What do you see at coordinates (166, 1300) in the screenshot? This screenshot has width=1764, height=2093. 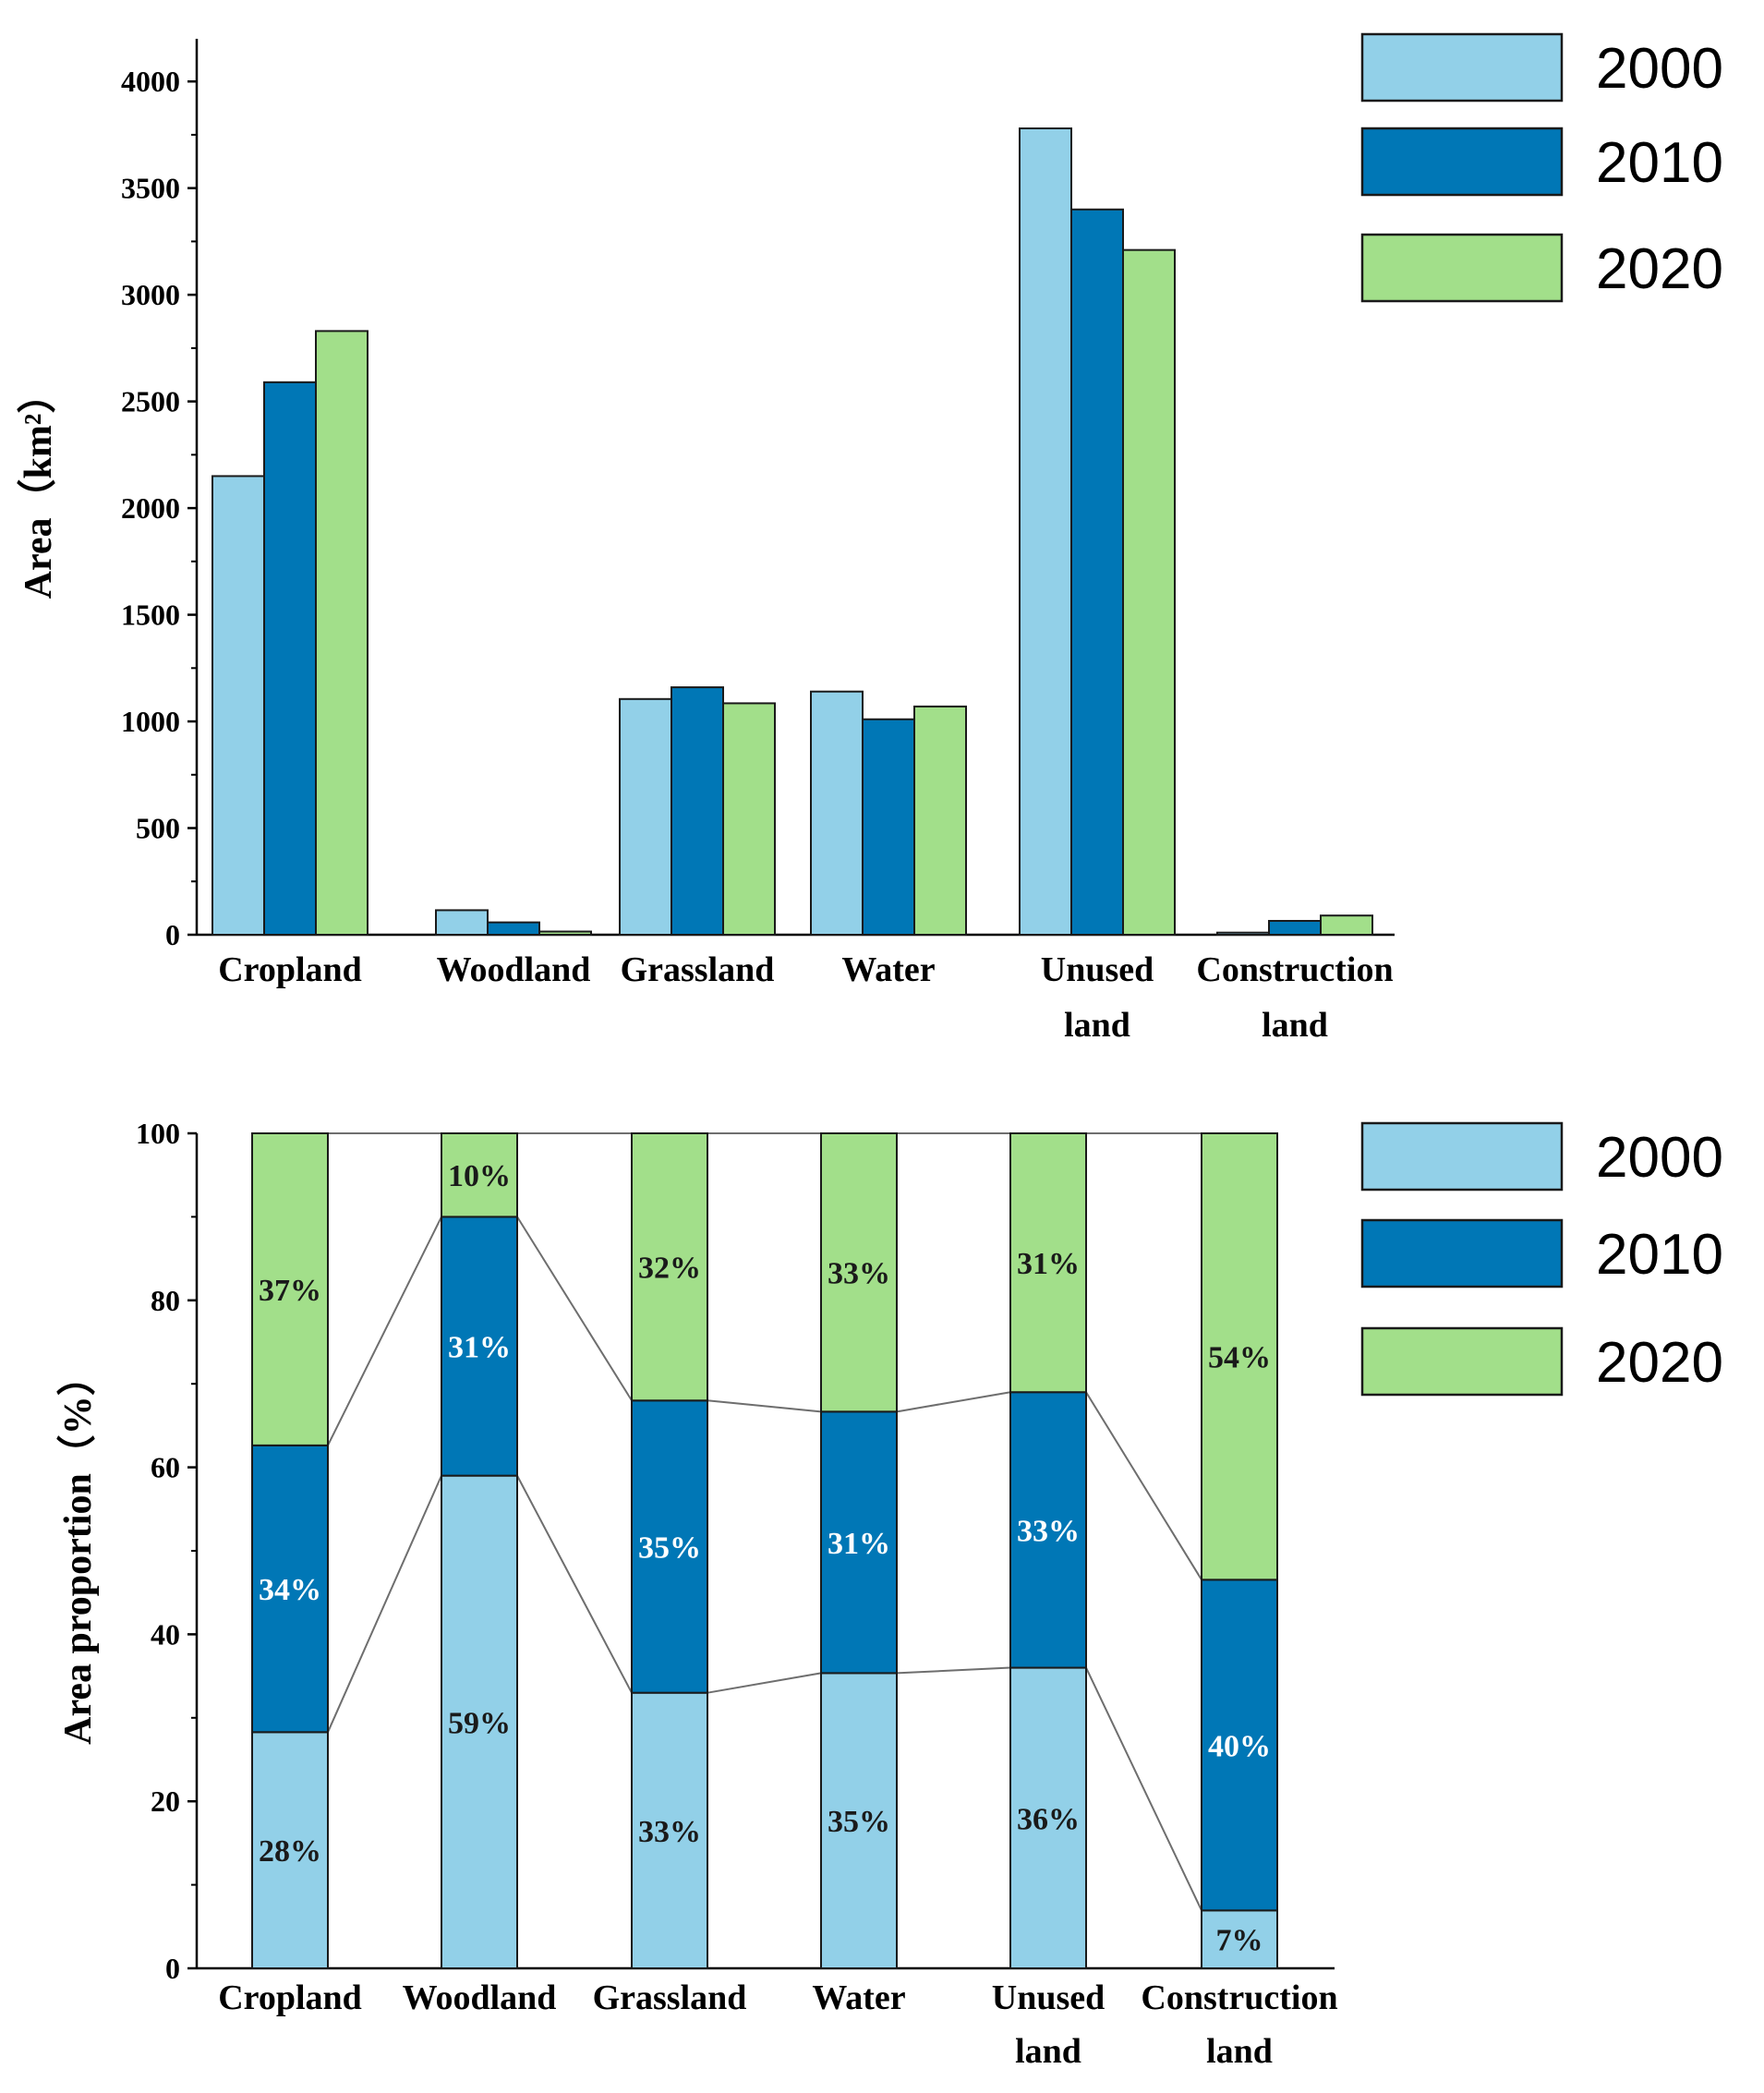 I see `y-tick-label: 80` at bounding box center [166, 1300].